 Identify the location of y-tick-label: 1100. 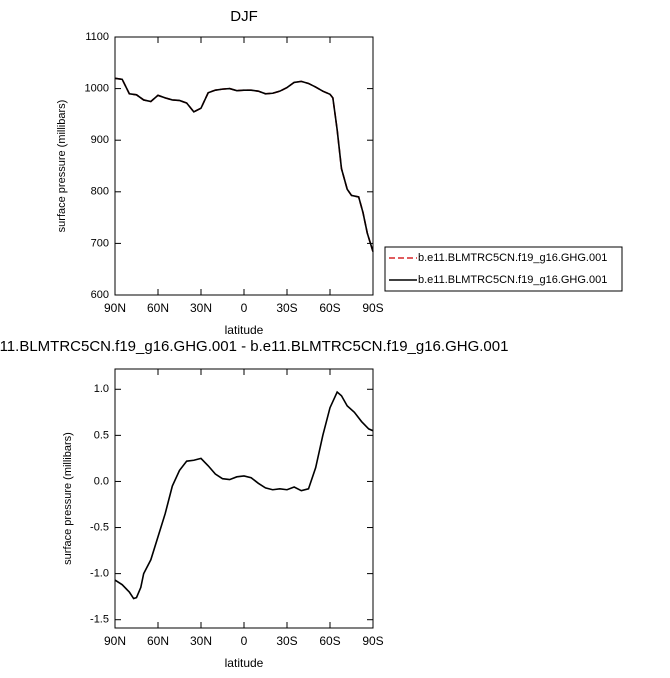
(97, 37).